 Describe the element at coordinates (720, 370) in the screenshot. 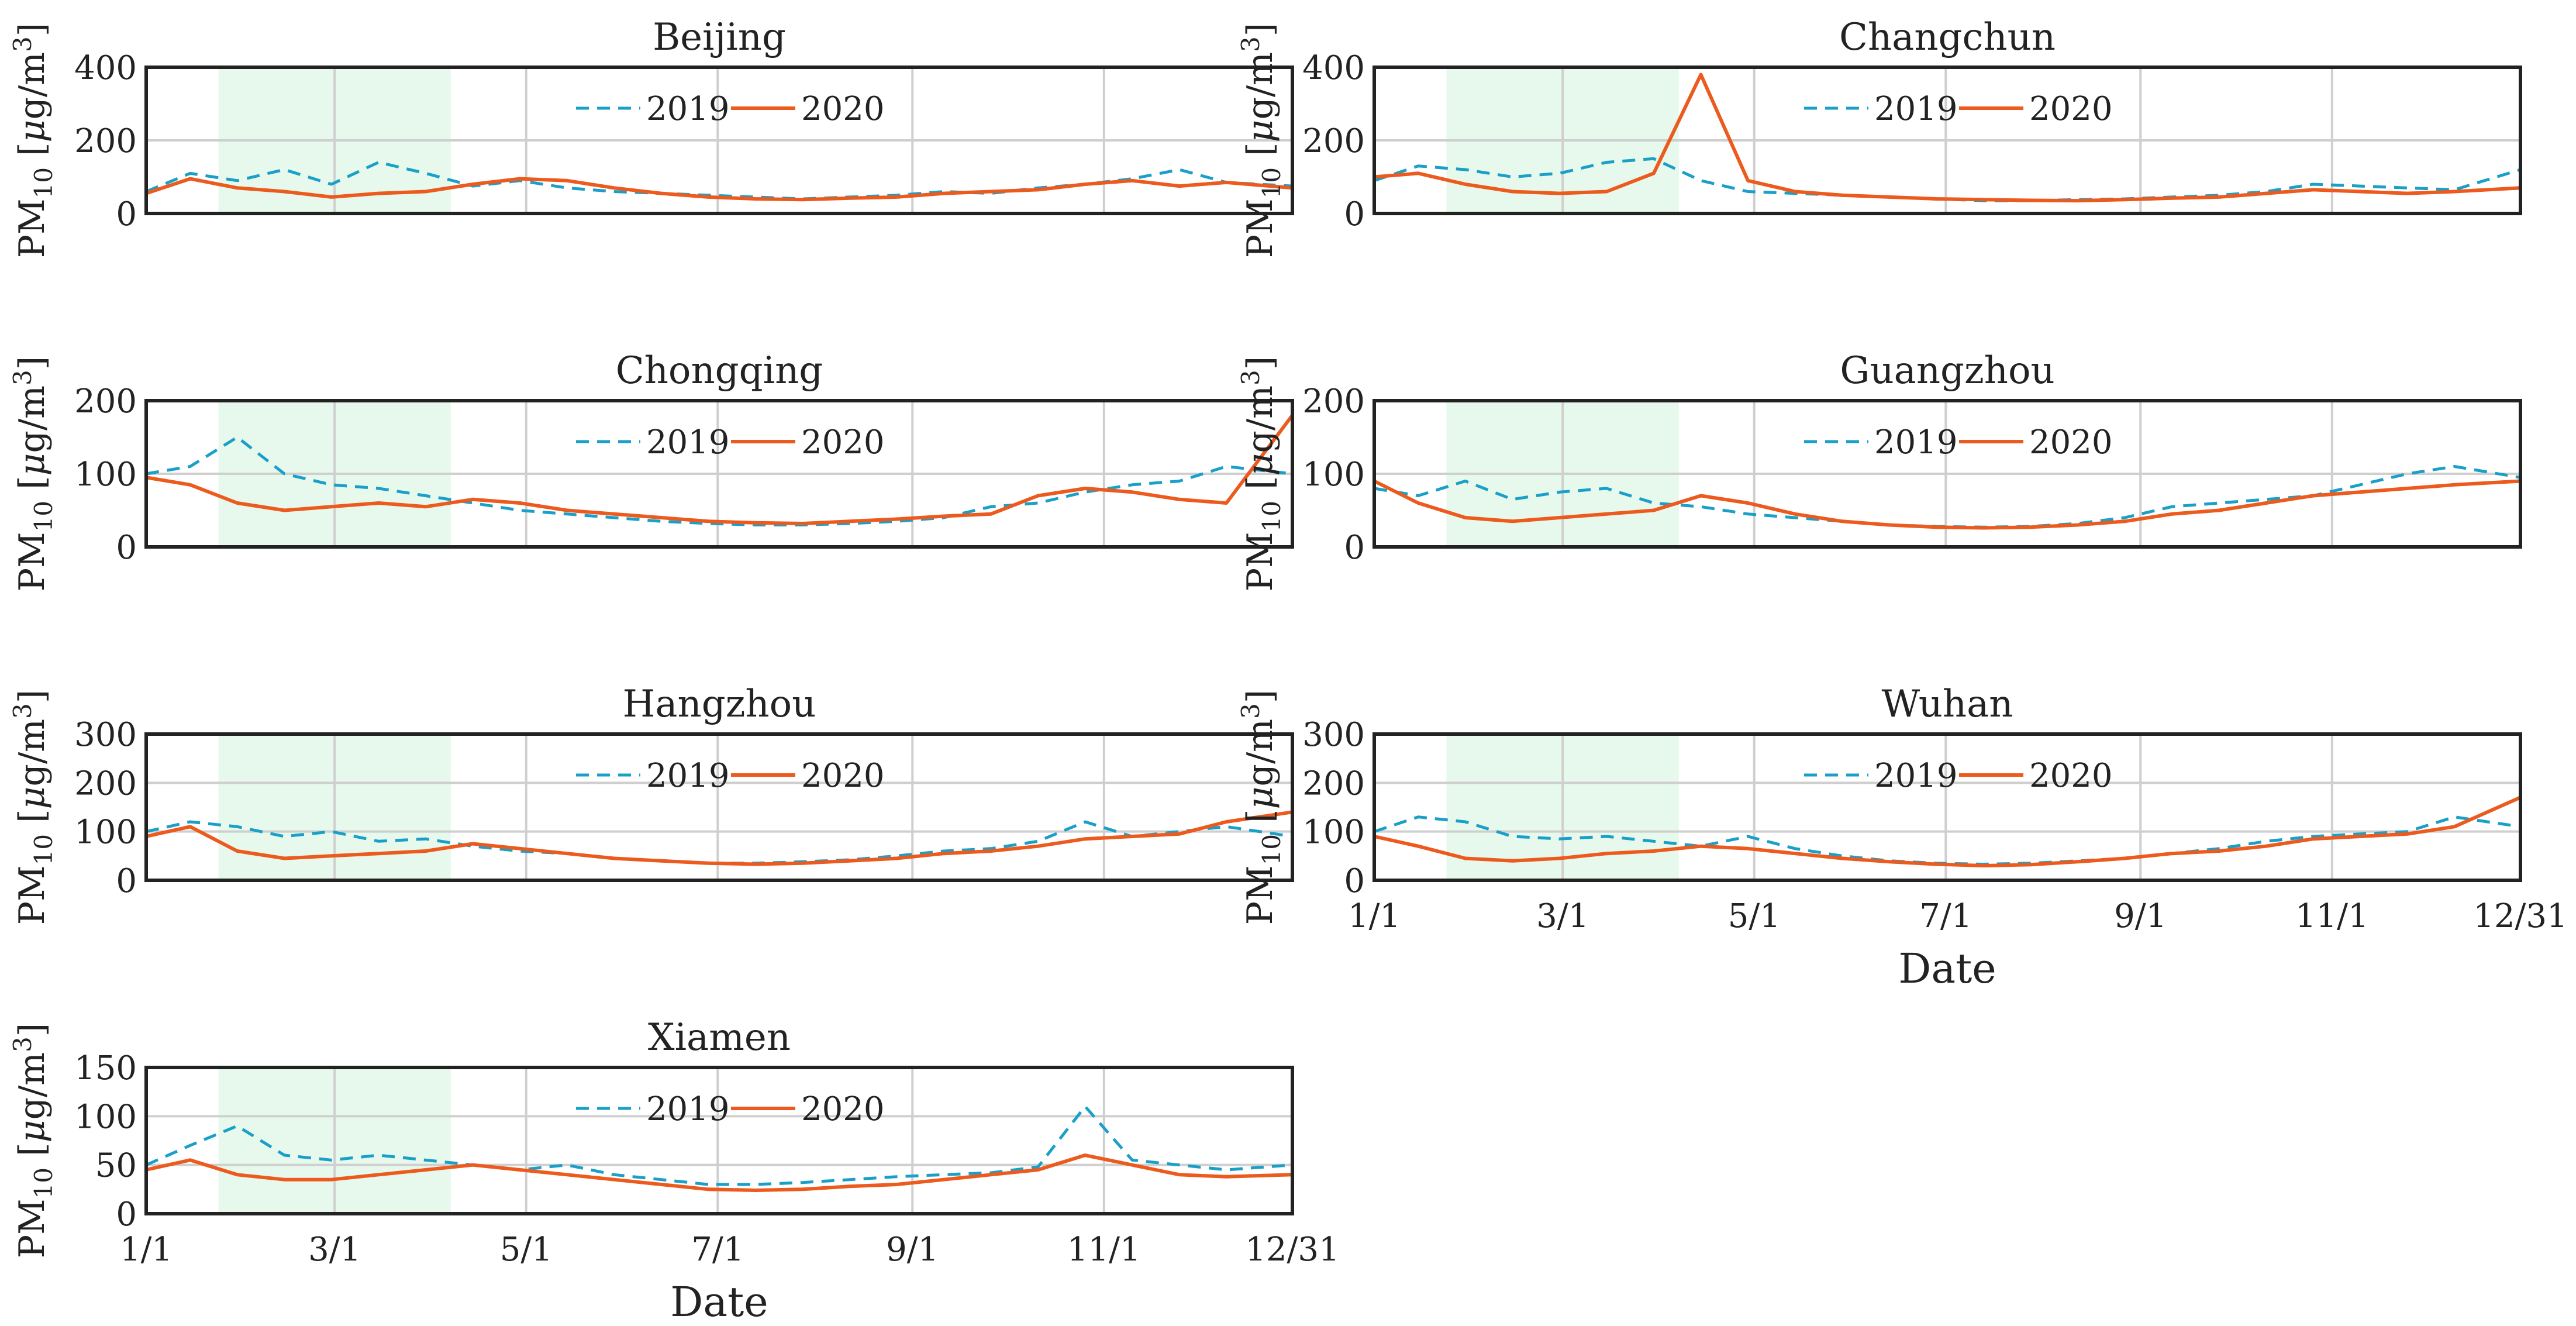

I see `panel-title: Chongqing` at that location.